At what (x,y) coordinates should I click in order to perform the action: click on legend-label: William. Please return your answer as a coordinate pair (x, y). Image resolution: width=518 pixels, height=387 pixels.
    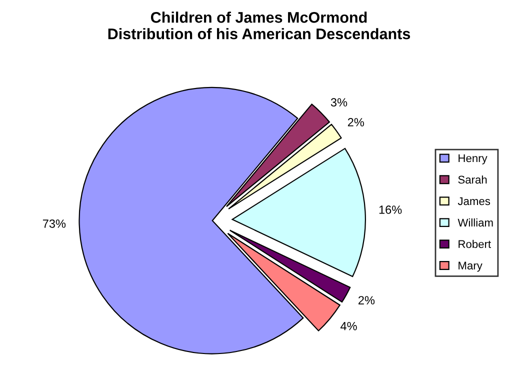
    Looking at the image, I should click on (475, 222).